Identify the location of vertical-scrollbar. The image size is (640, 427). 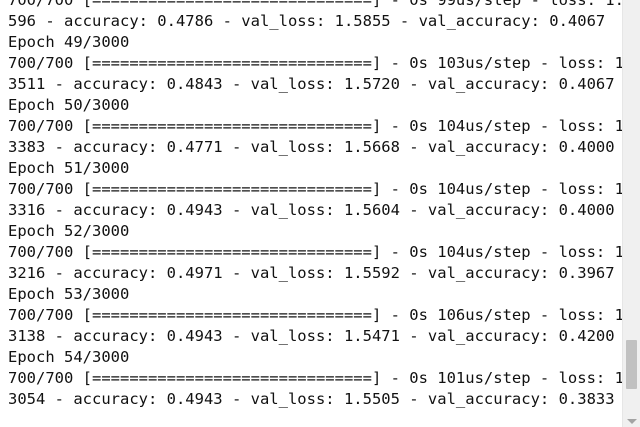
(631, 213).